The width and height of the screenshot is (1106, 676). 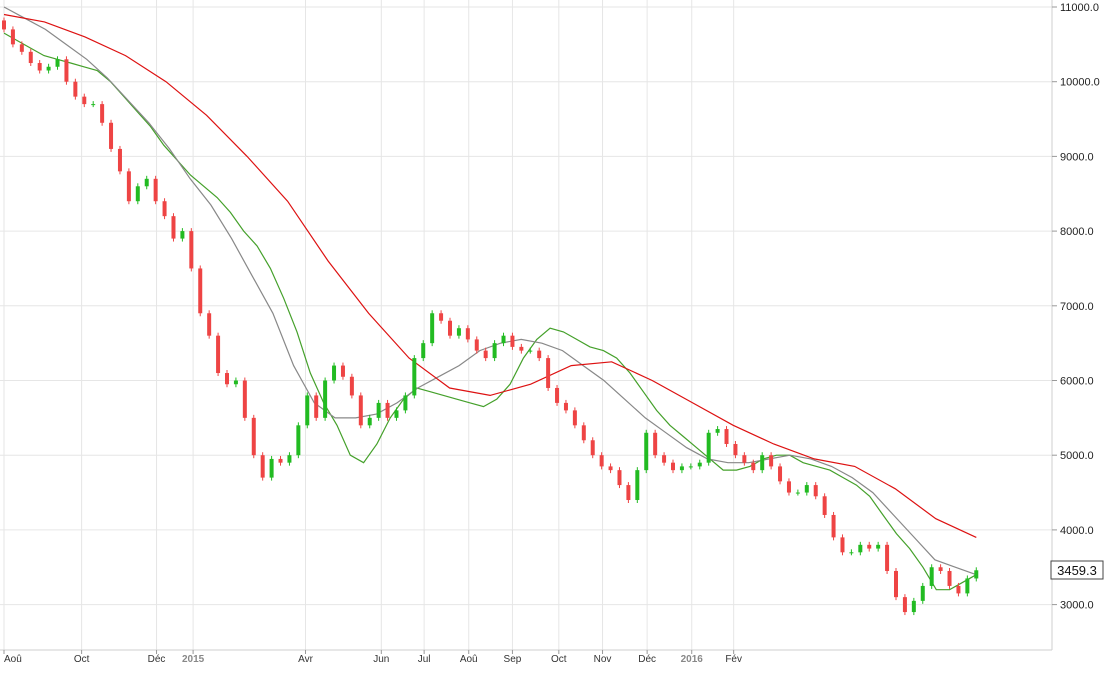 I want to click on y-tick-label: 8000.0, so click(x=1077, y=232).